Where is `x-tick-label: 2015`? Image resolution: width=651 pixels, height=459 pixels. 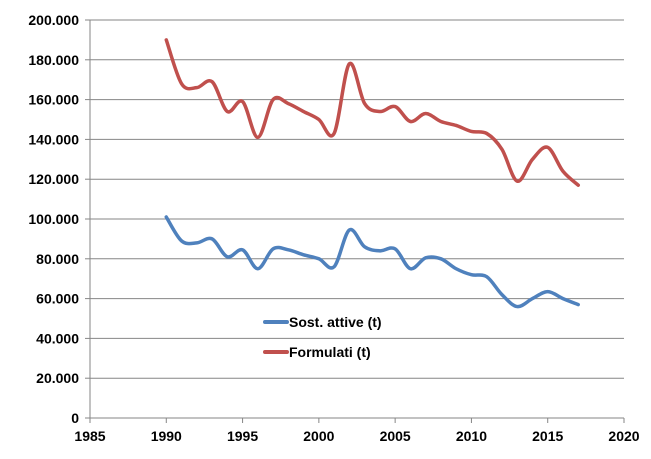
x-tick-label: 2015 is located at coordinates (547, 436).